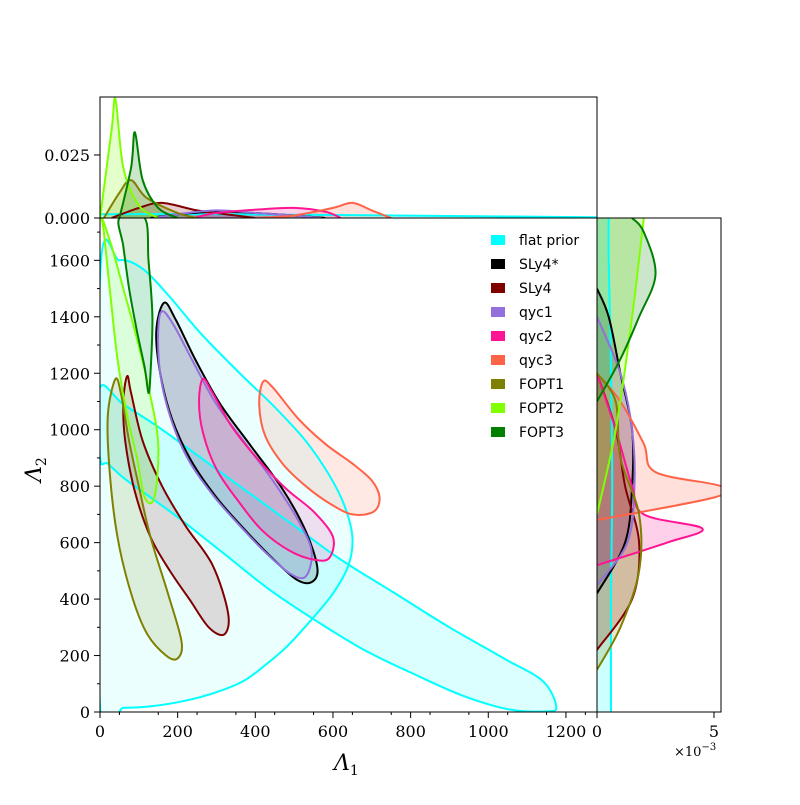 This screenshot has height=805, width=800. What do you see at coordinates (695, 751) in the screenshot?
I see `right-scale-label: ×10⁻³` at bounding box center [695, 751].